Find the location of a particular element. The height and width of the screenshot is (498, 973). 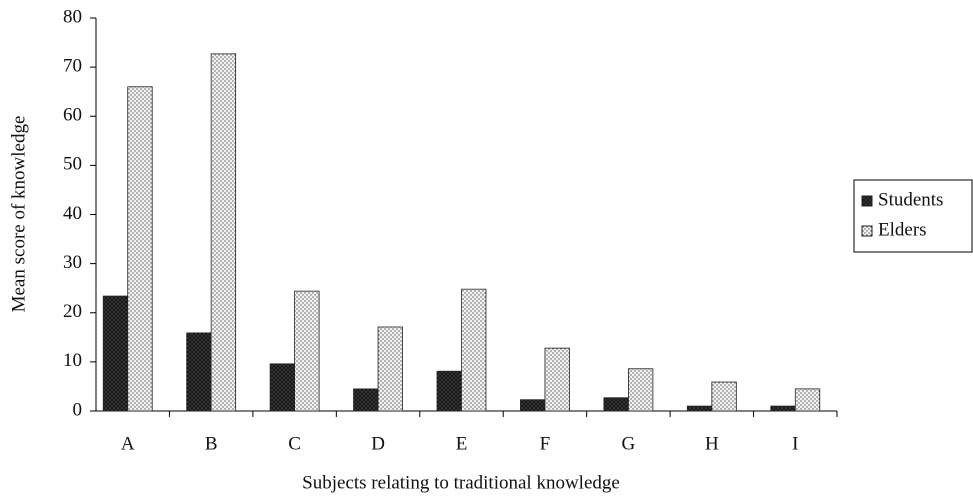

y-tick-label: 80 is located at coordinates (72, 16).